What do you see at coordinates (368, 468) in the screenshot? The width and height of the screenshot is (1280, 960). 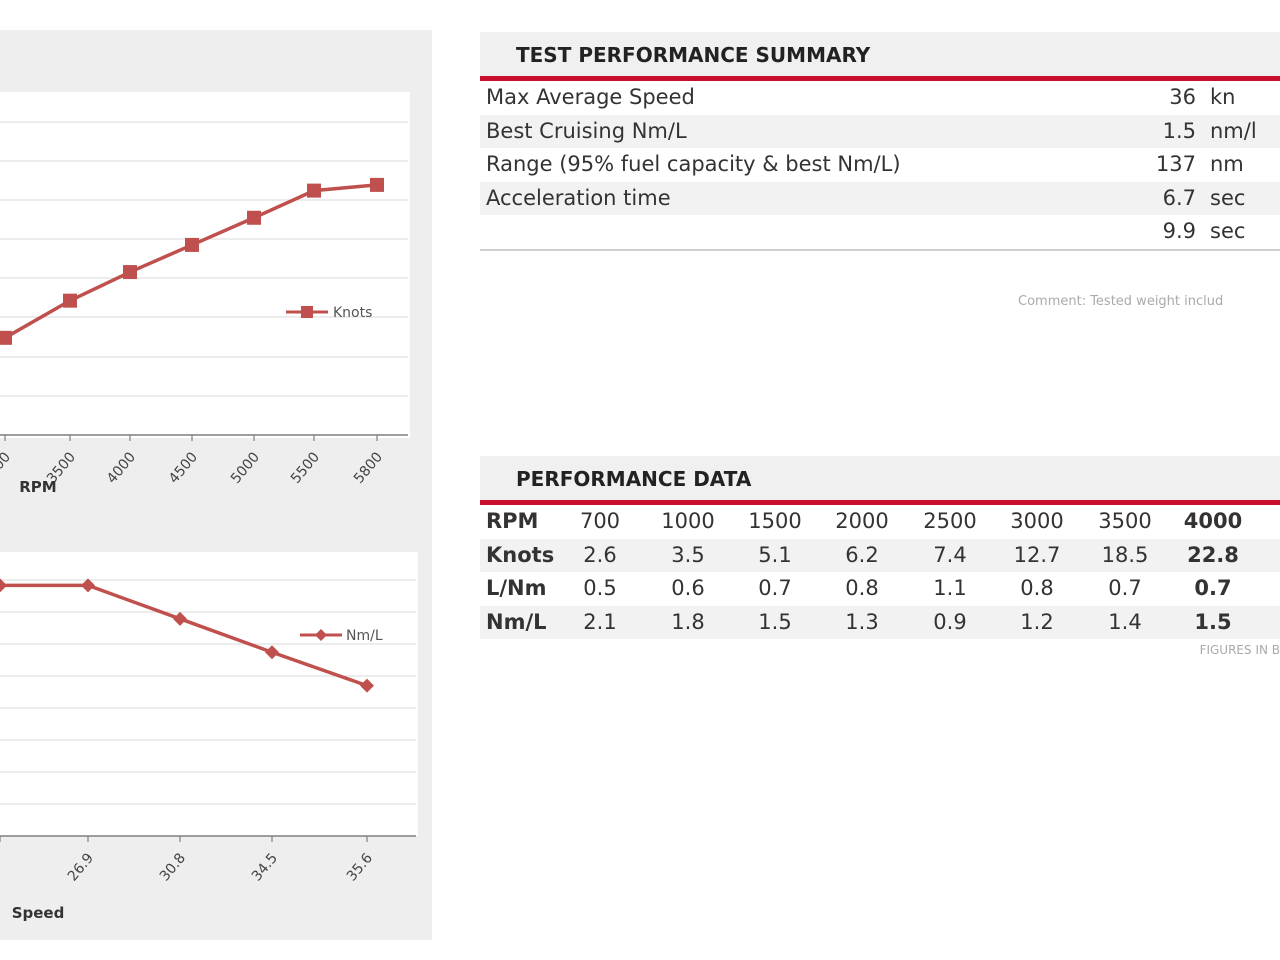 I see `x-tick-label: 5800` at bounding box center [368, 468].